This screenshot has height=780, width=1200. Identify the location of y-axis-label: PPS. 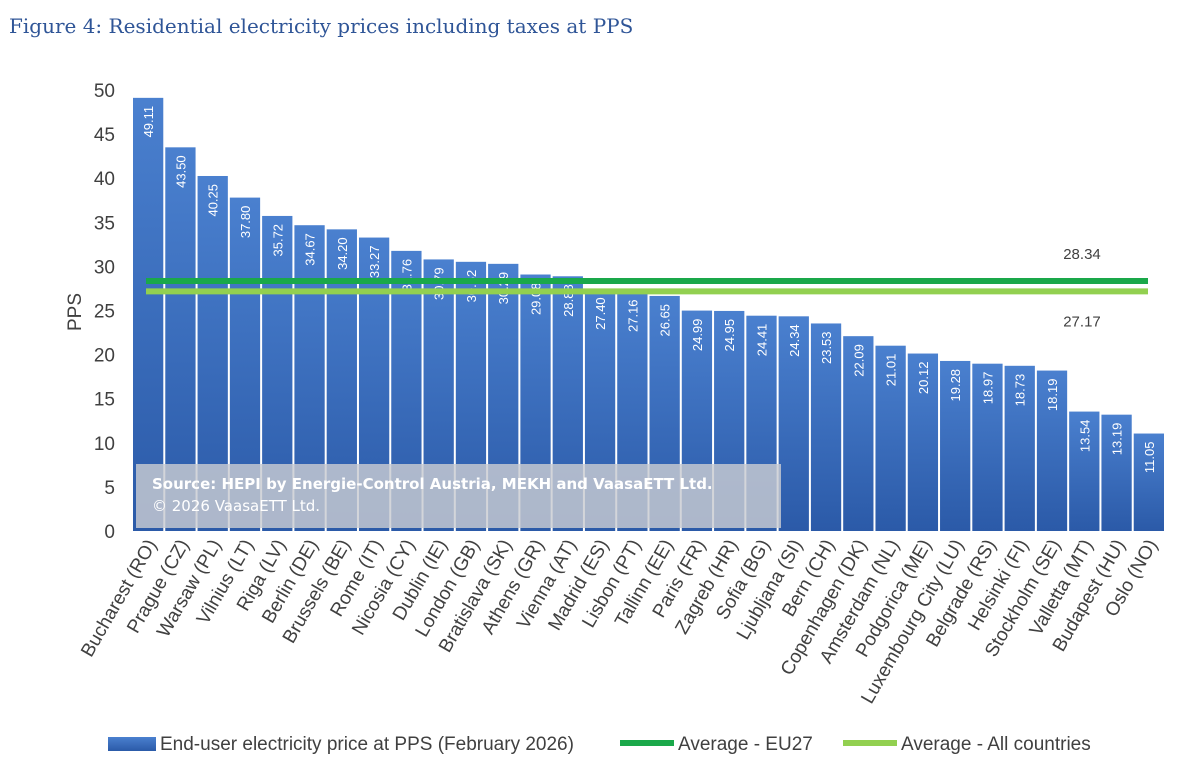
(75, 312).